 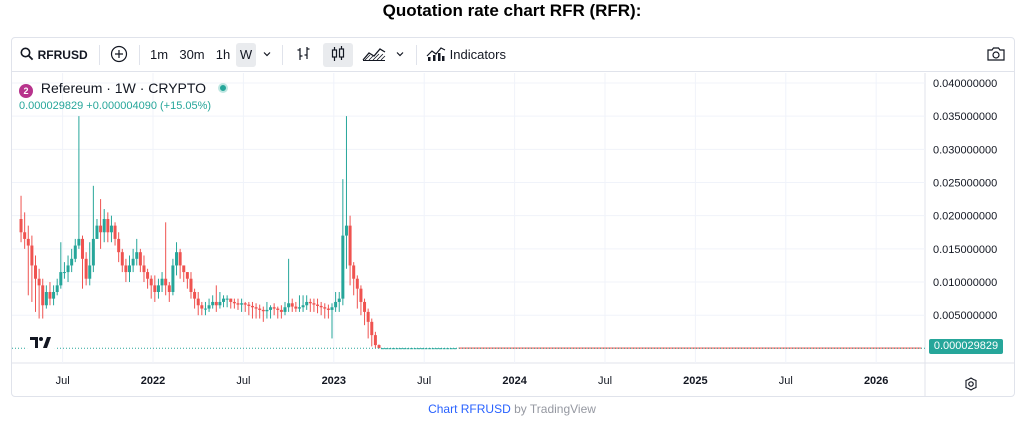 What do you see at coordinates (469, 409) in the screenshot?
I see `footer-chart-link: Chart RFRUSD` at bounding box center [469, 409].